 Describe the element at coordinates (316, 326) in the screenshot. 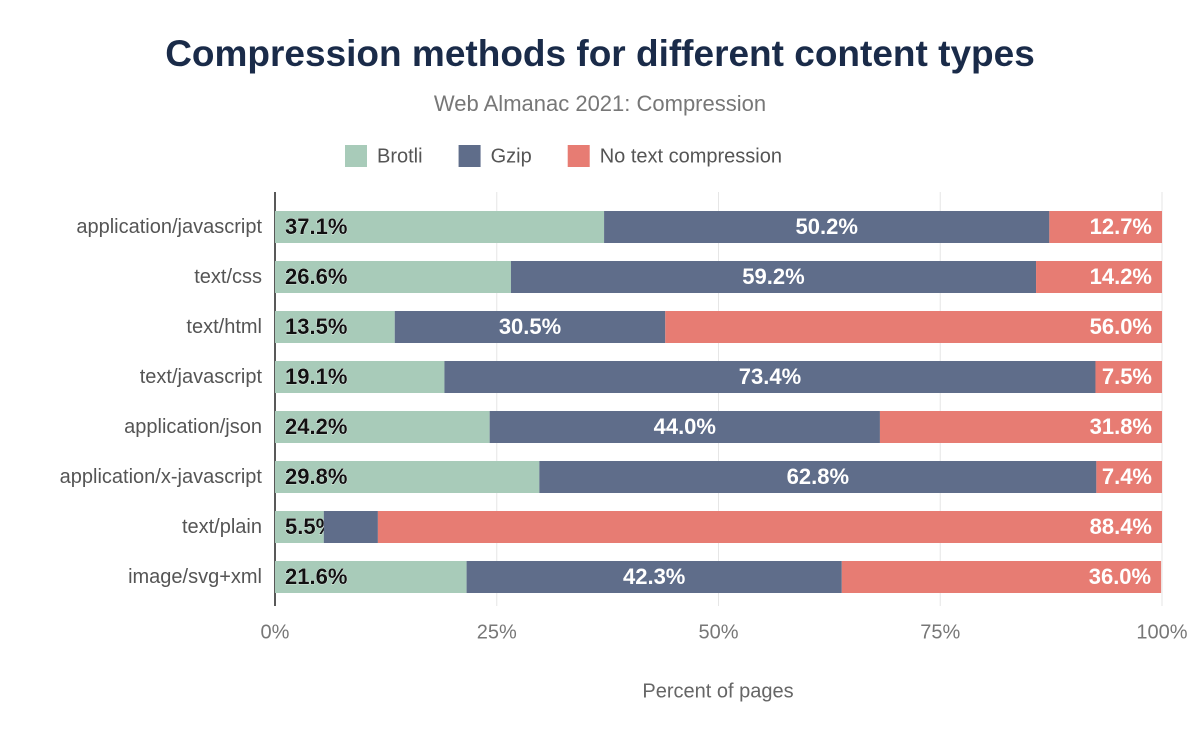

I see `value-label: 13.5%` at that location.